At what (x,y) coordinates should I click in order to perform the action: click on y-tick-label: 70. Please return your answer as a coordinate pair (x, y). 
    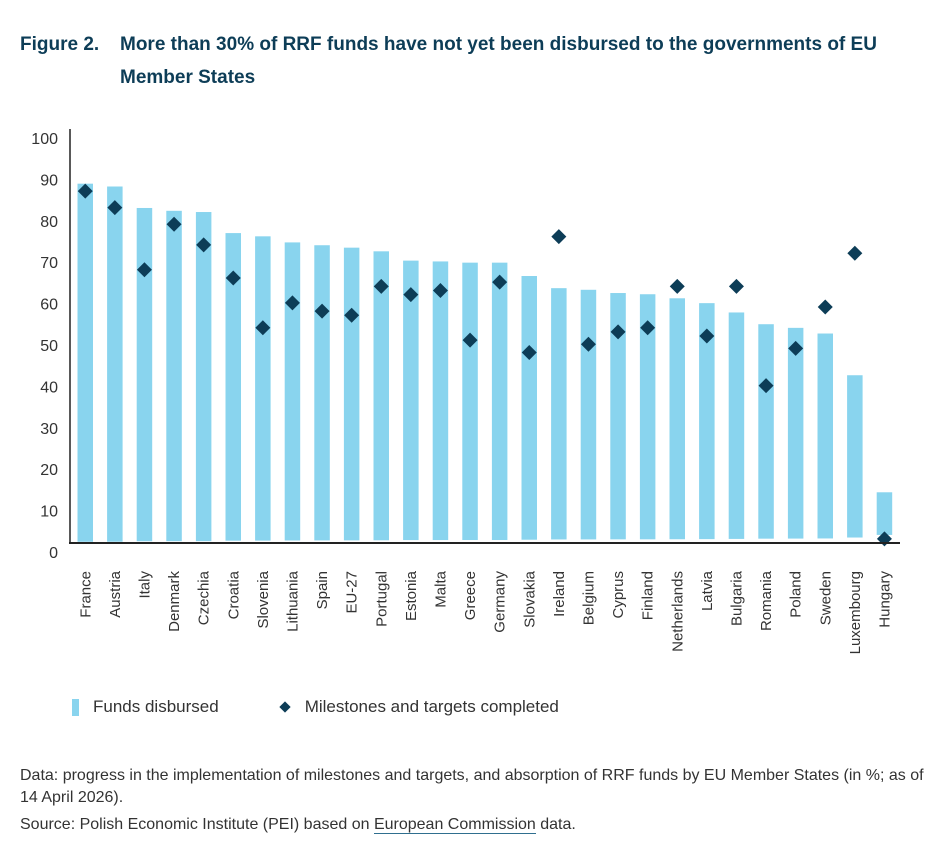
    Looking at the image, I should click on (49, 263).